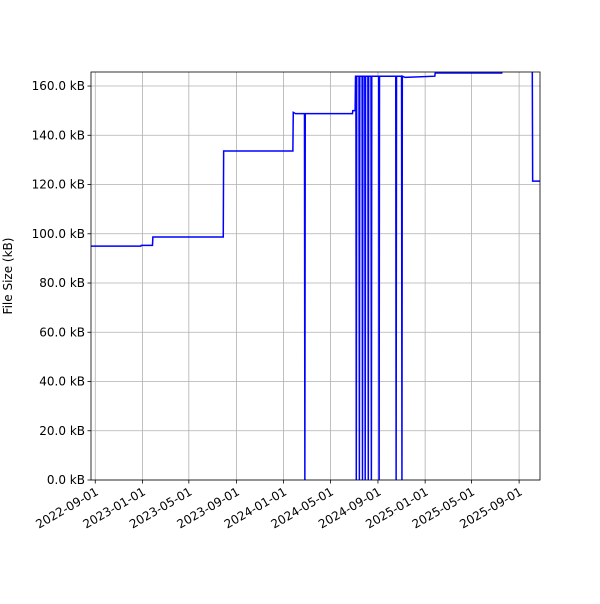  What do you see at coordinates (62, 382) in the screenshot?
I see `y-tick-label: 40.0 kB` at bounding box center [62, 382].